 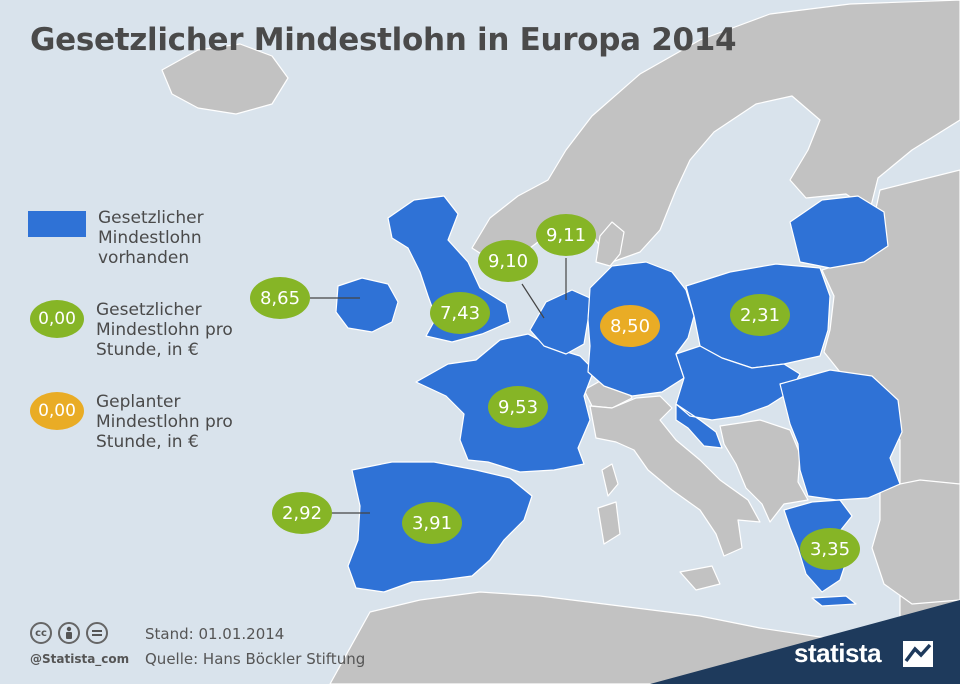 I want to click on statista-handle: @Statista_com, so click(x=80, y=659).